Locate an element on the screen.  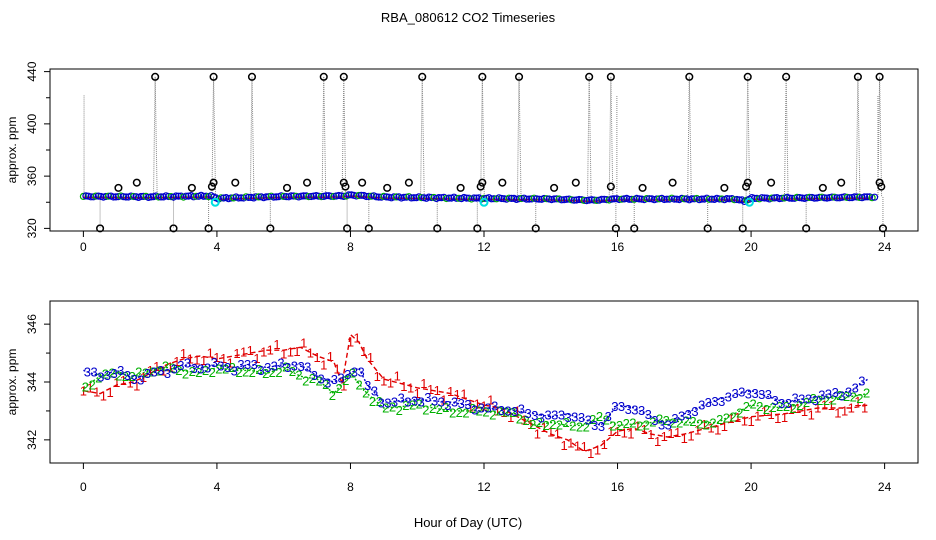
top-y-tick-label: 320 is located at coordinates (32, 228).